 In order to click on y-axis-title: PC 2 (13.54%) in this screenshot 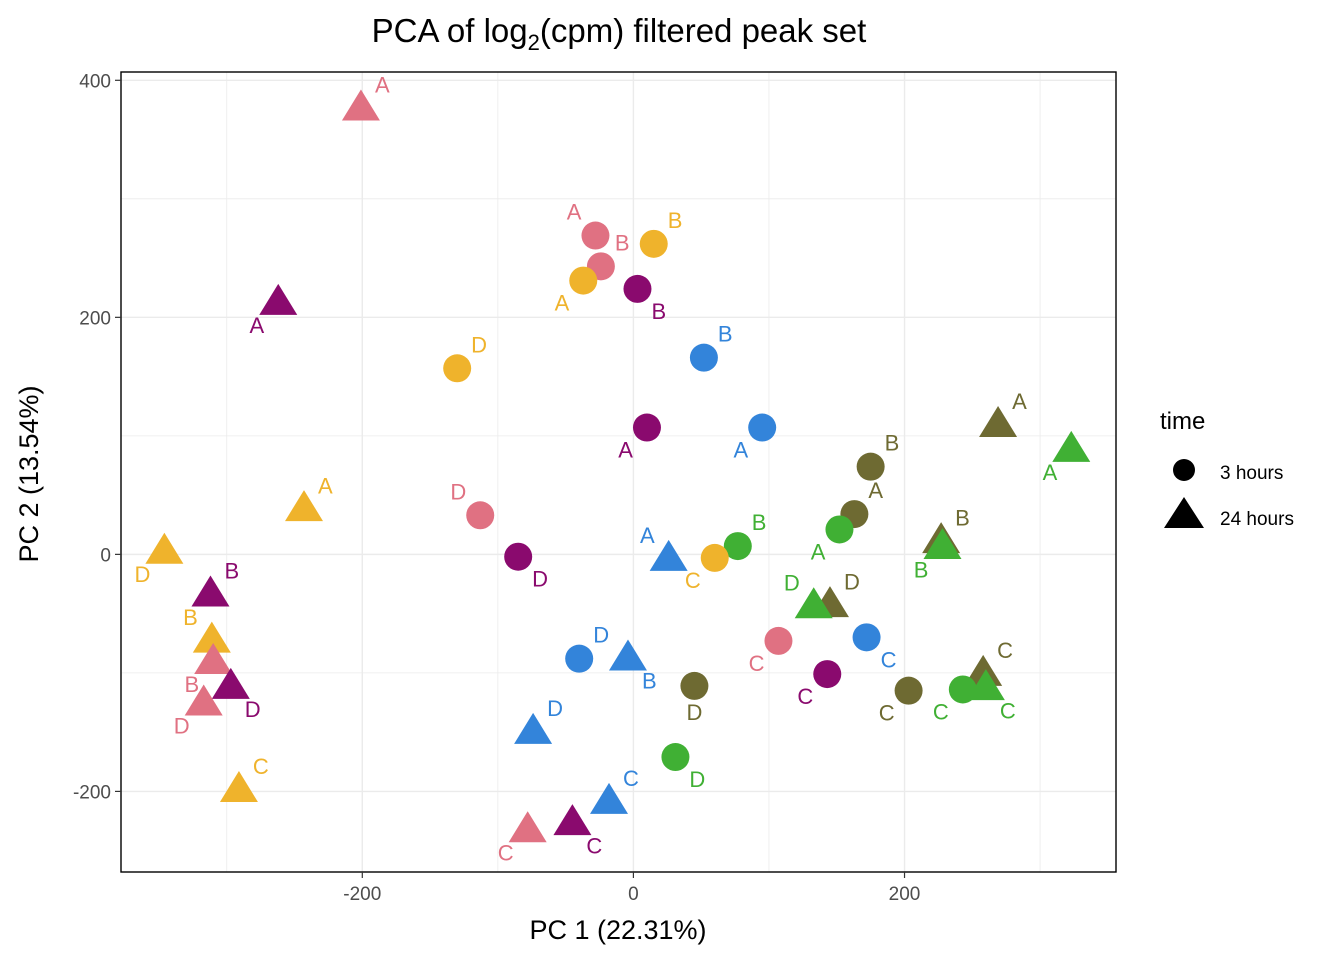, I will do `click(29, 473)`.